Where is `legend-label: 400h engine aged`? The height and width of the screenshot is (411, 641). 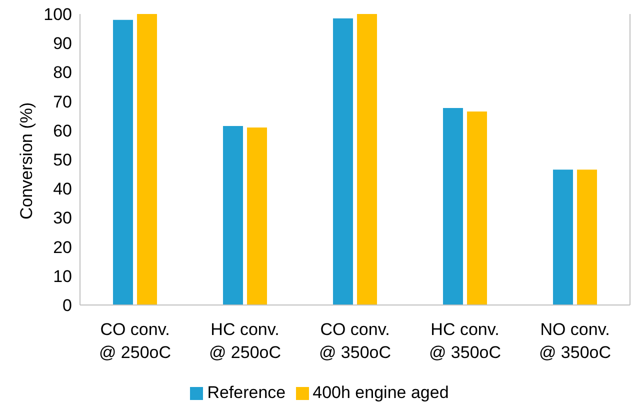 legend-label: 400h engine aged is located at coordinates (380, 392).